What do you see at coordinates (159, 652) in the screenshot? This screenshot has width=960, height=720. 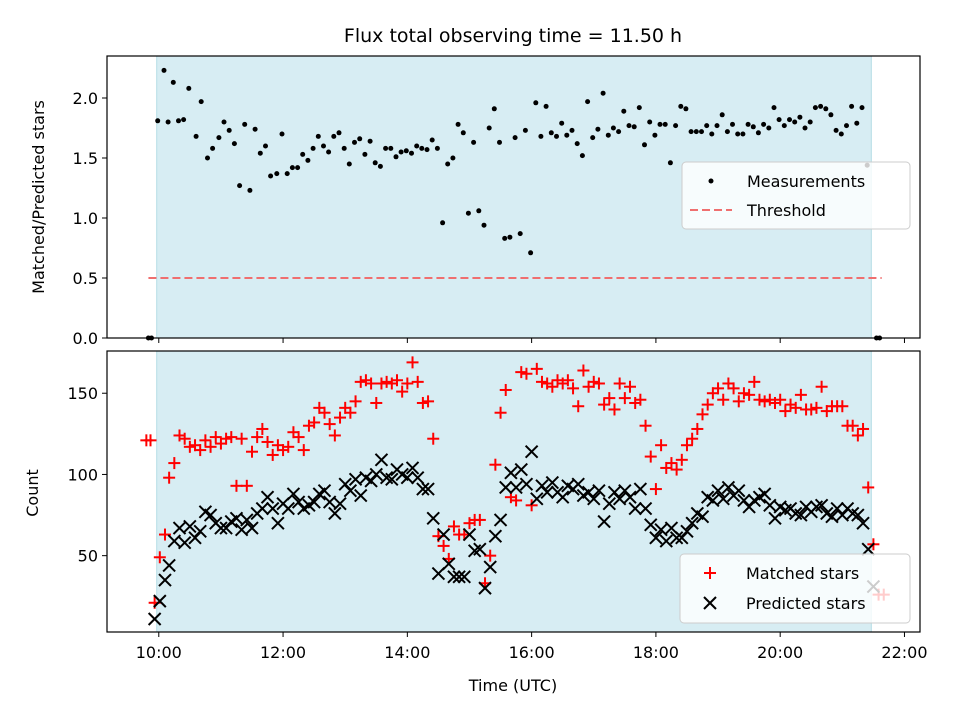 I see `x-tick-label: 10:00` at bounding box center [159, 652].